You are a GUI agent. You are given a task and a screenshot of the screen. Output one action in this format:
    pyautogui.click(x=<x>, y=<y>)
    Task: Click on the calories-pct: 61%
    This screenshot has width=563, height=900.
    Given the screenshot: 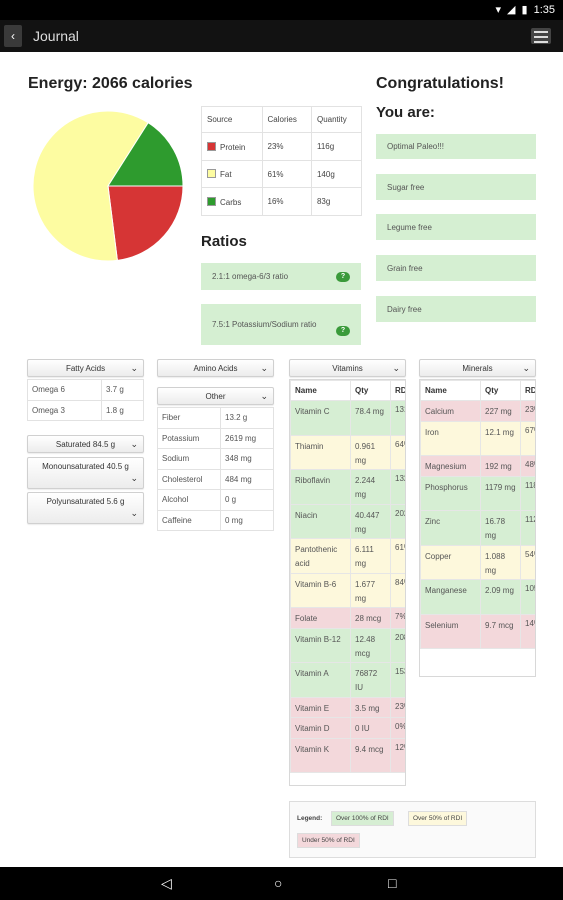 What is the action you would take?
    pyautogui.click(x=286, y=174)
    